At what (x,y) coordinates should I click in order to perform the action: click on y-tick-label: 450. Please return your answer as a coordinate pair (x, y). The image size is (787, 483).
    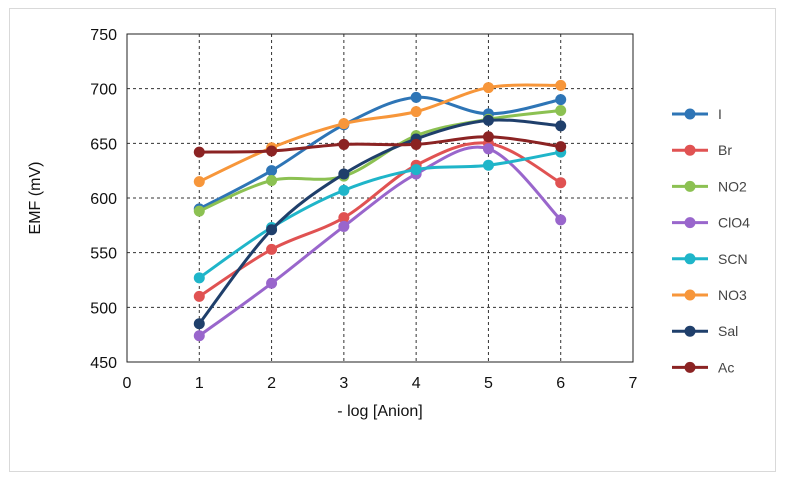
    Looking at the image, I should click on (103, 363).